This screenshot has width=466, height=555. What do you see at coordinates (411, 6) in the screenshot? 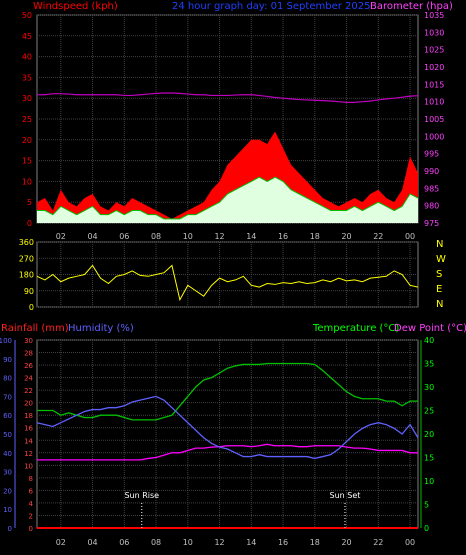
I see `barometer-axis-label: Barometer (hpa)` at bounding box center [411, 6].